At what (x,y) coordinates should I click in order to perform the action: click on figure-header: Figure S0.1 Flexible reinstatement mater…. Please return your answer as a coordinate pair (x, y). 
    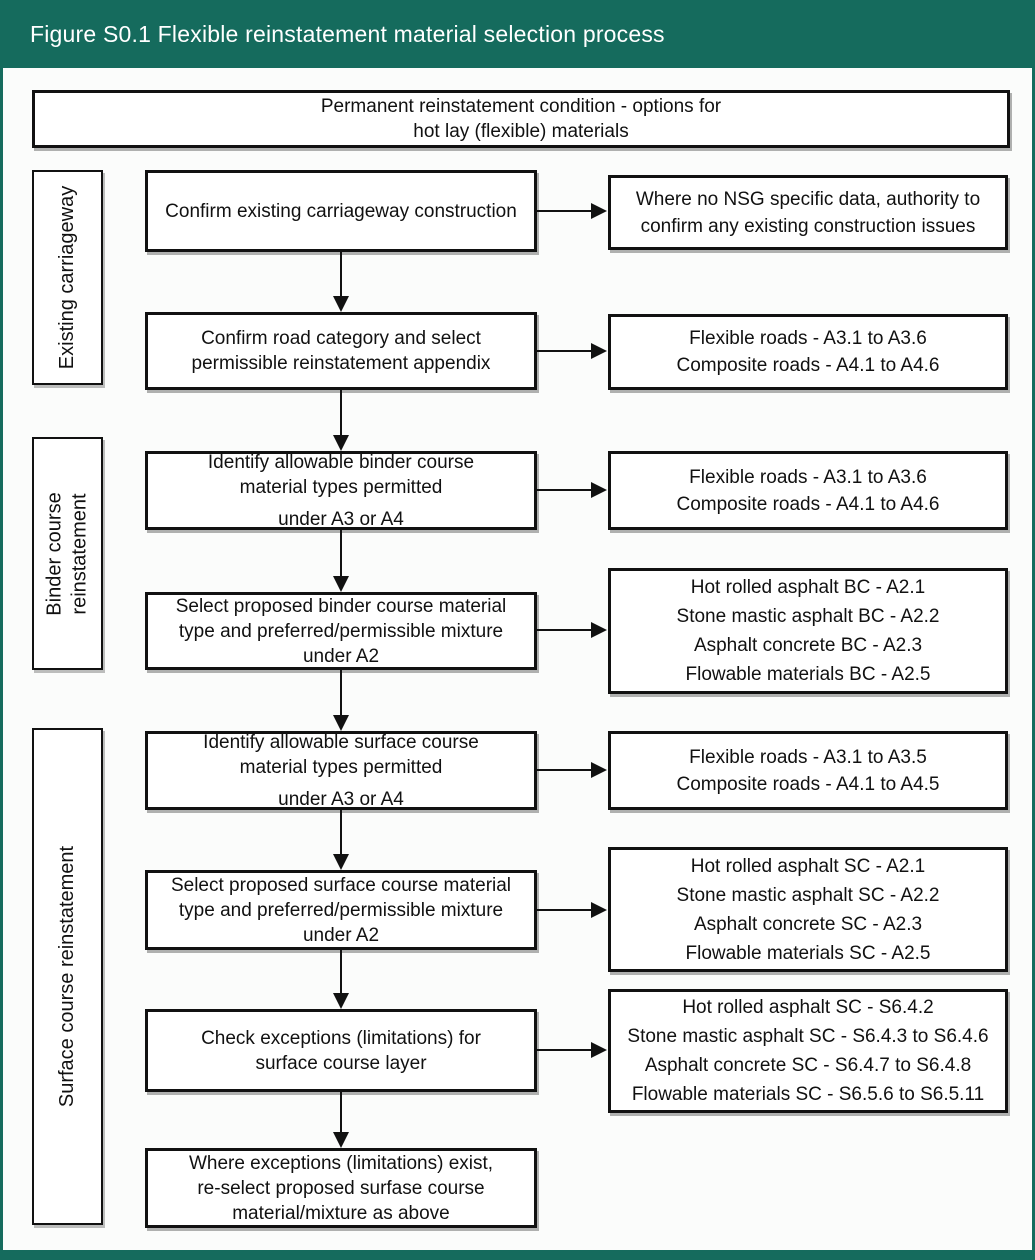
    Looking at the image, I should click on (517, 34).